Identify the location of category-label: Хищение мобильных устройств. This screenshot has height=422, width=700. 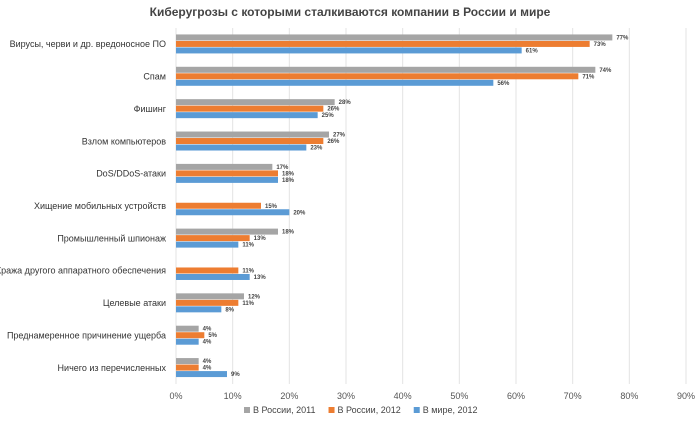
(100, 206).